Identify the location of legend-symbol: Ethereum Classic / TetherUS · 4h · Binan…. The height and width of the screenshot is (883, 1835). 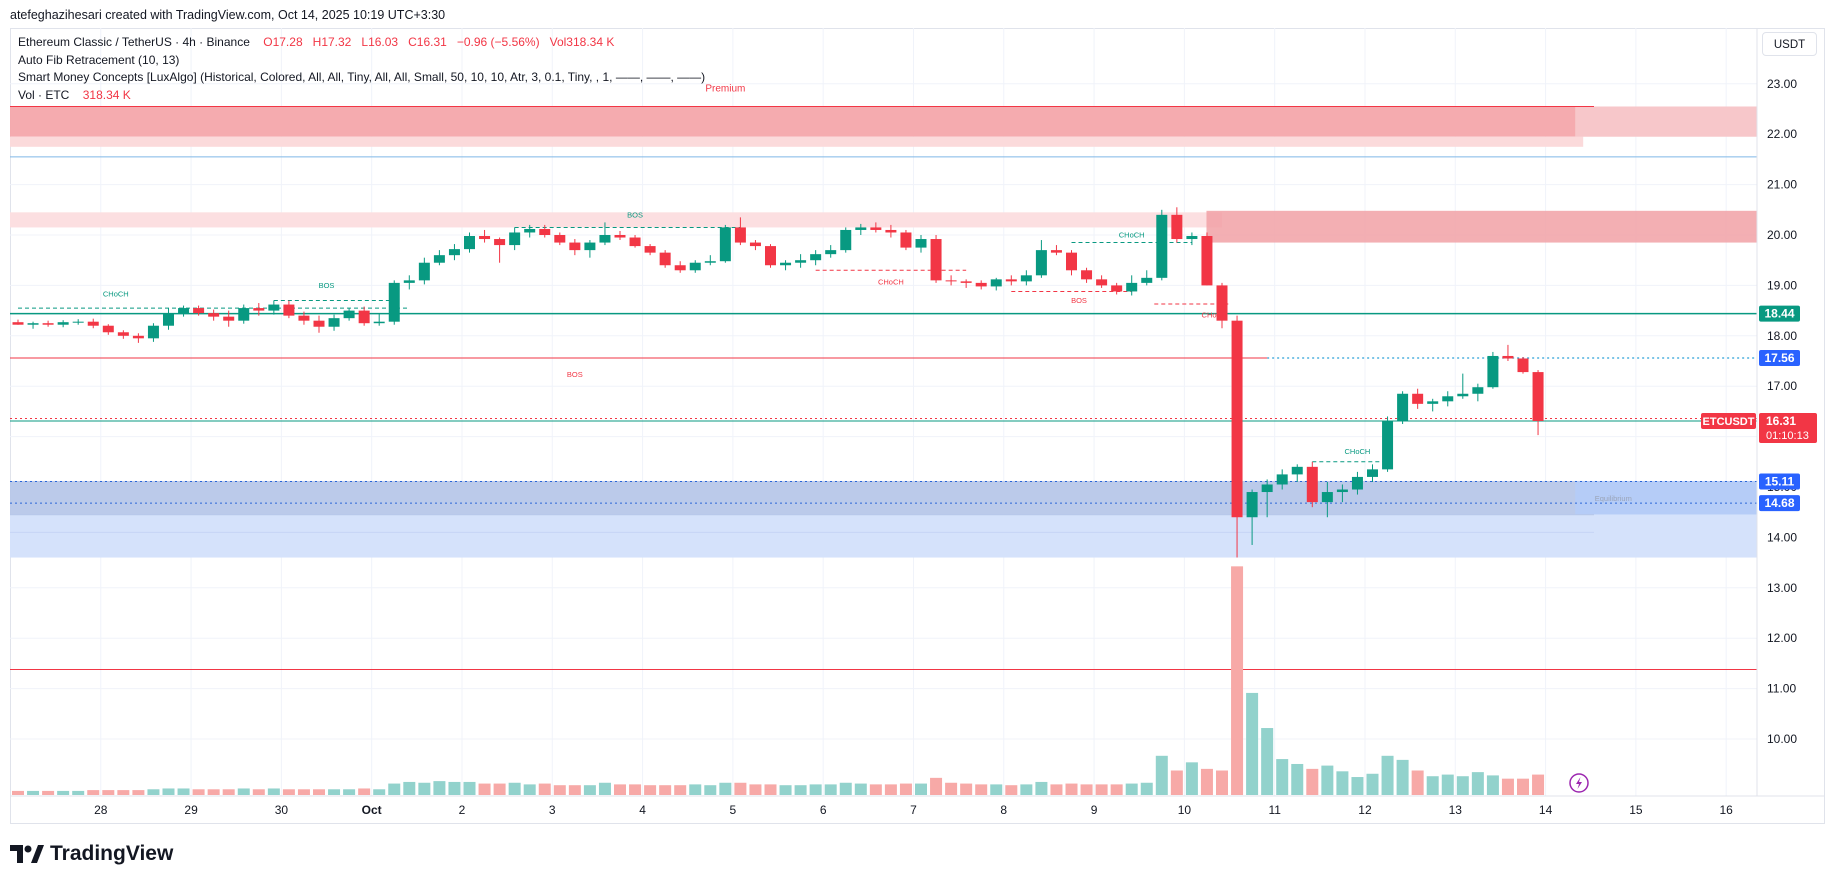
(134, 42).